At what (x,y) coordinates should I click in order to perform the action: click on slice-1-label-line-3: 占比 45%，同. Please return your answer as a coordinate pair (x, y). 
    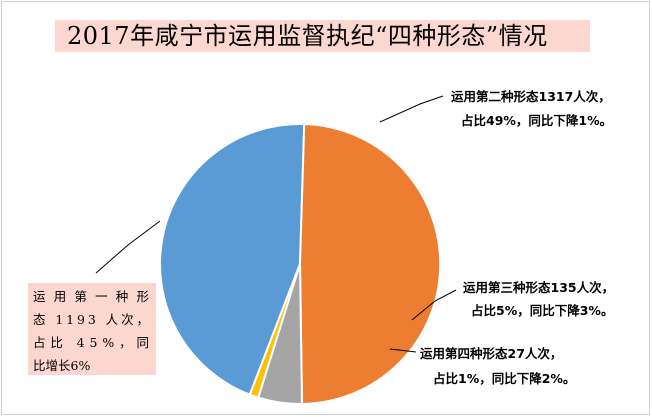
    Looking at the image, I should click on (91, 342).